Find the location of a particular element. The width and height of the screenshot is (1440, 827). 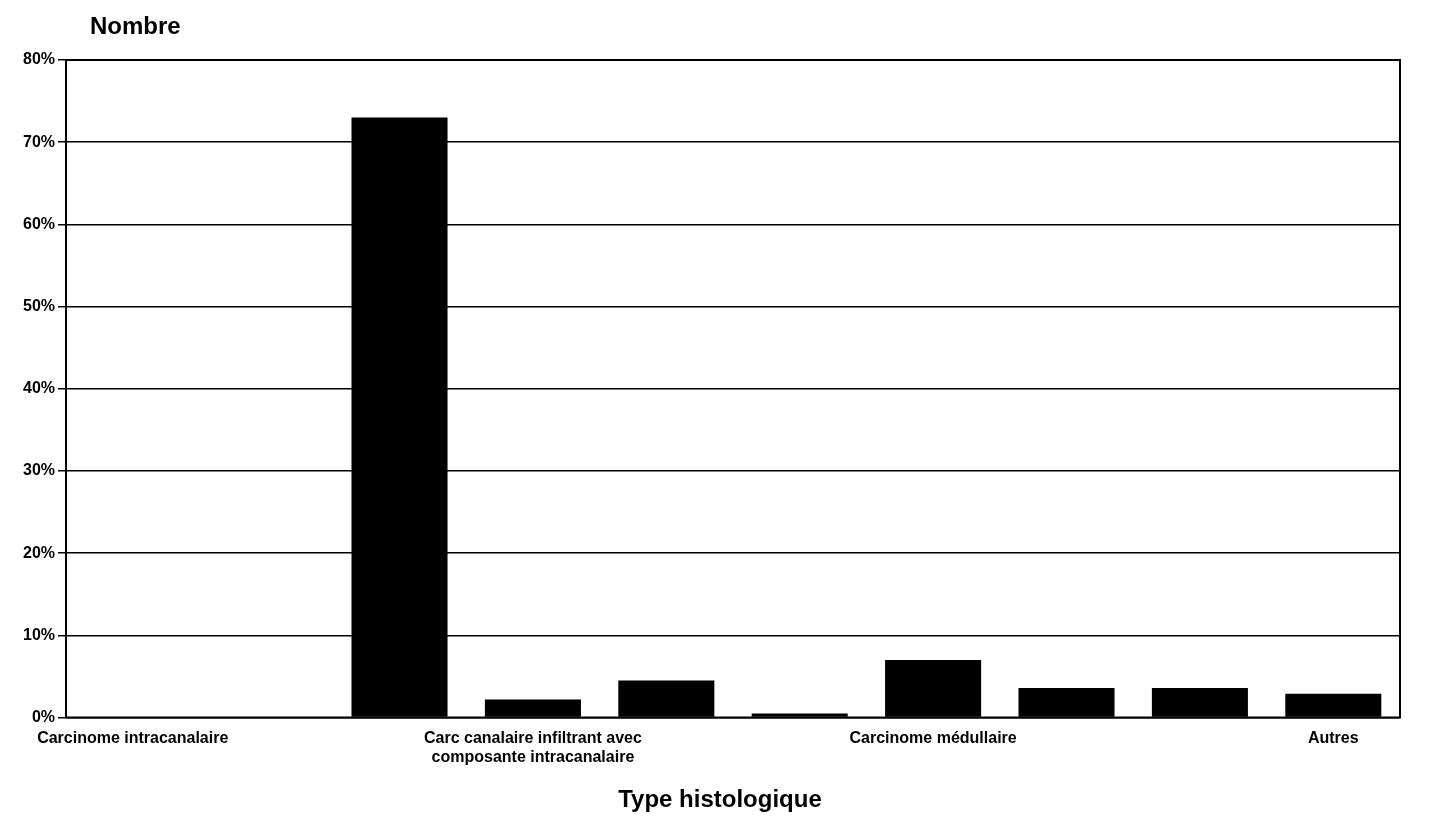

y-tick-label: 20% is located at coordinates (39, 552).